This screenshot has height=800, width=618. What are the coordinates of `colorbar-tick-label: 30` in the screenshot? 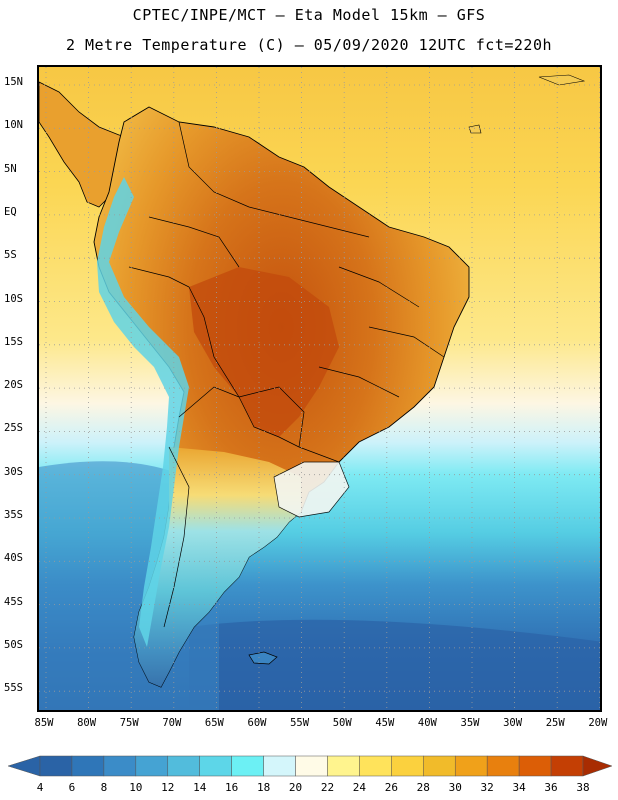 It's located at (455, 787).